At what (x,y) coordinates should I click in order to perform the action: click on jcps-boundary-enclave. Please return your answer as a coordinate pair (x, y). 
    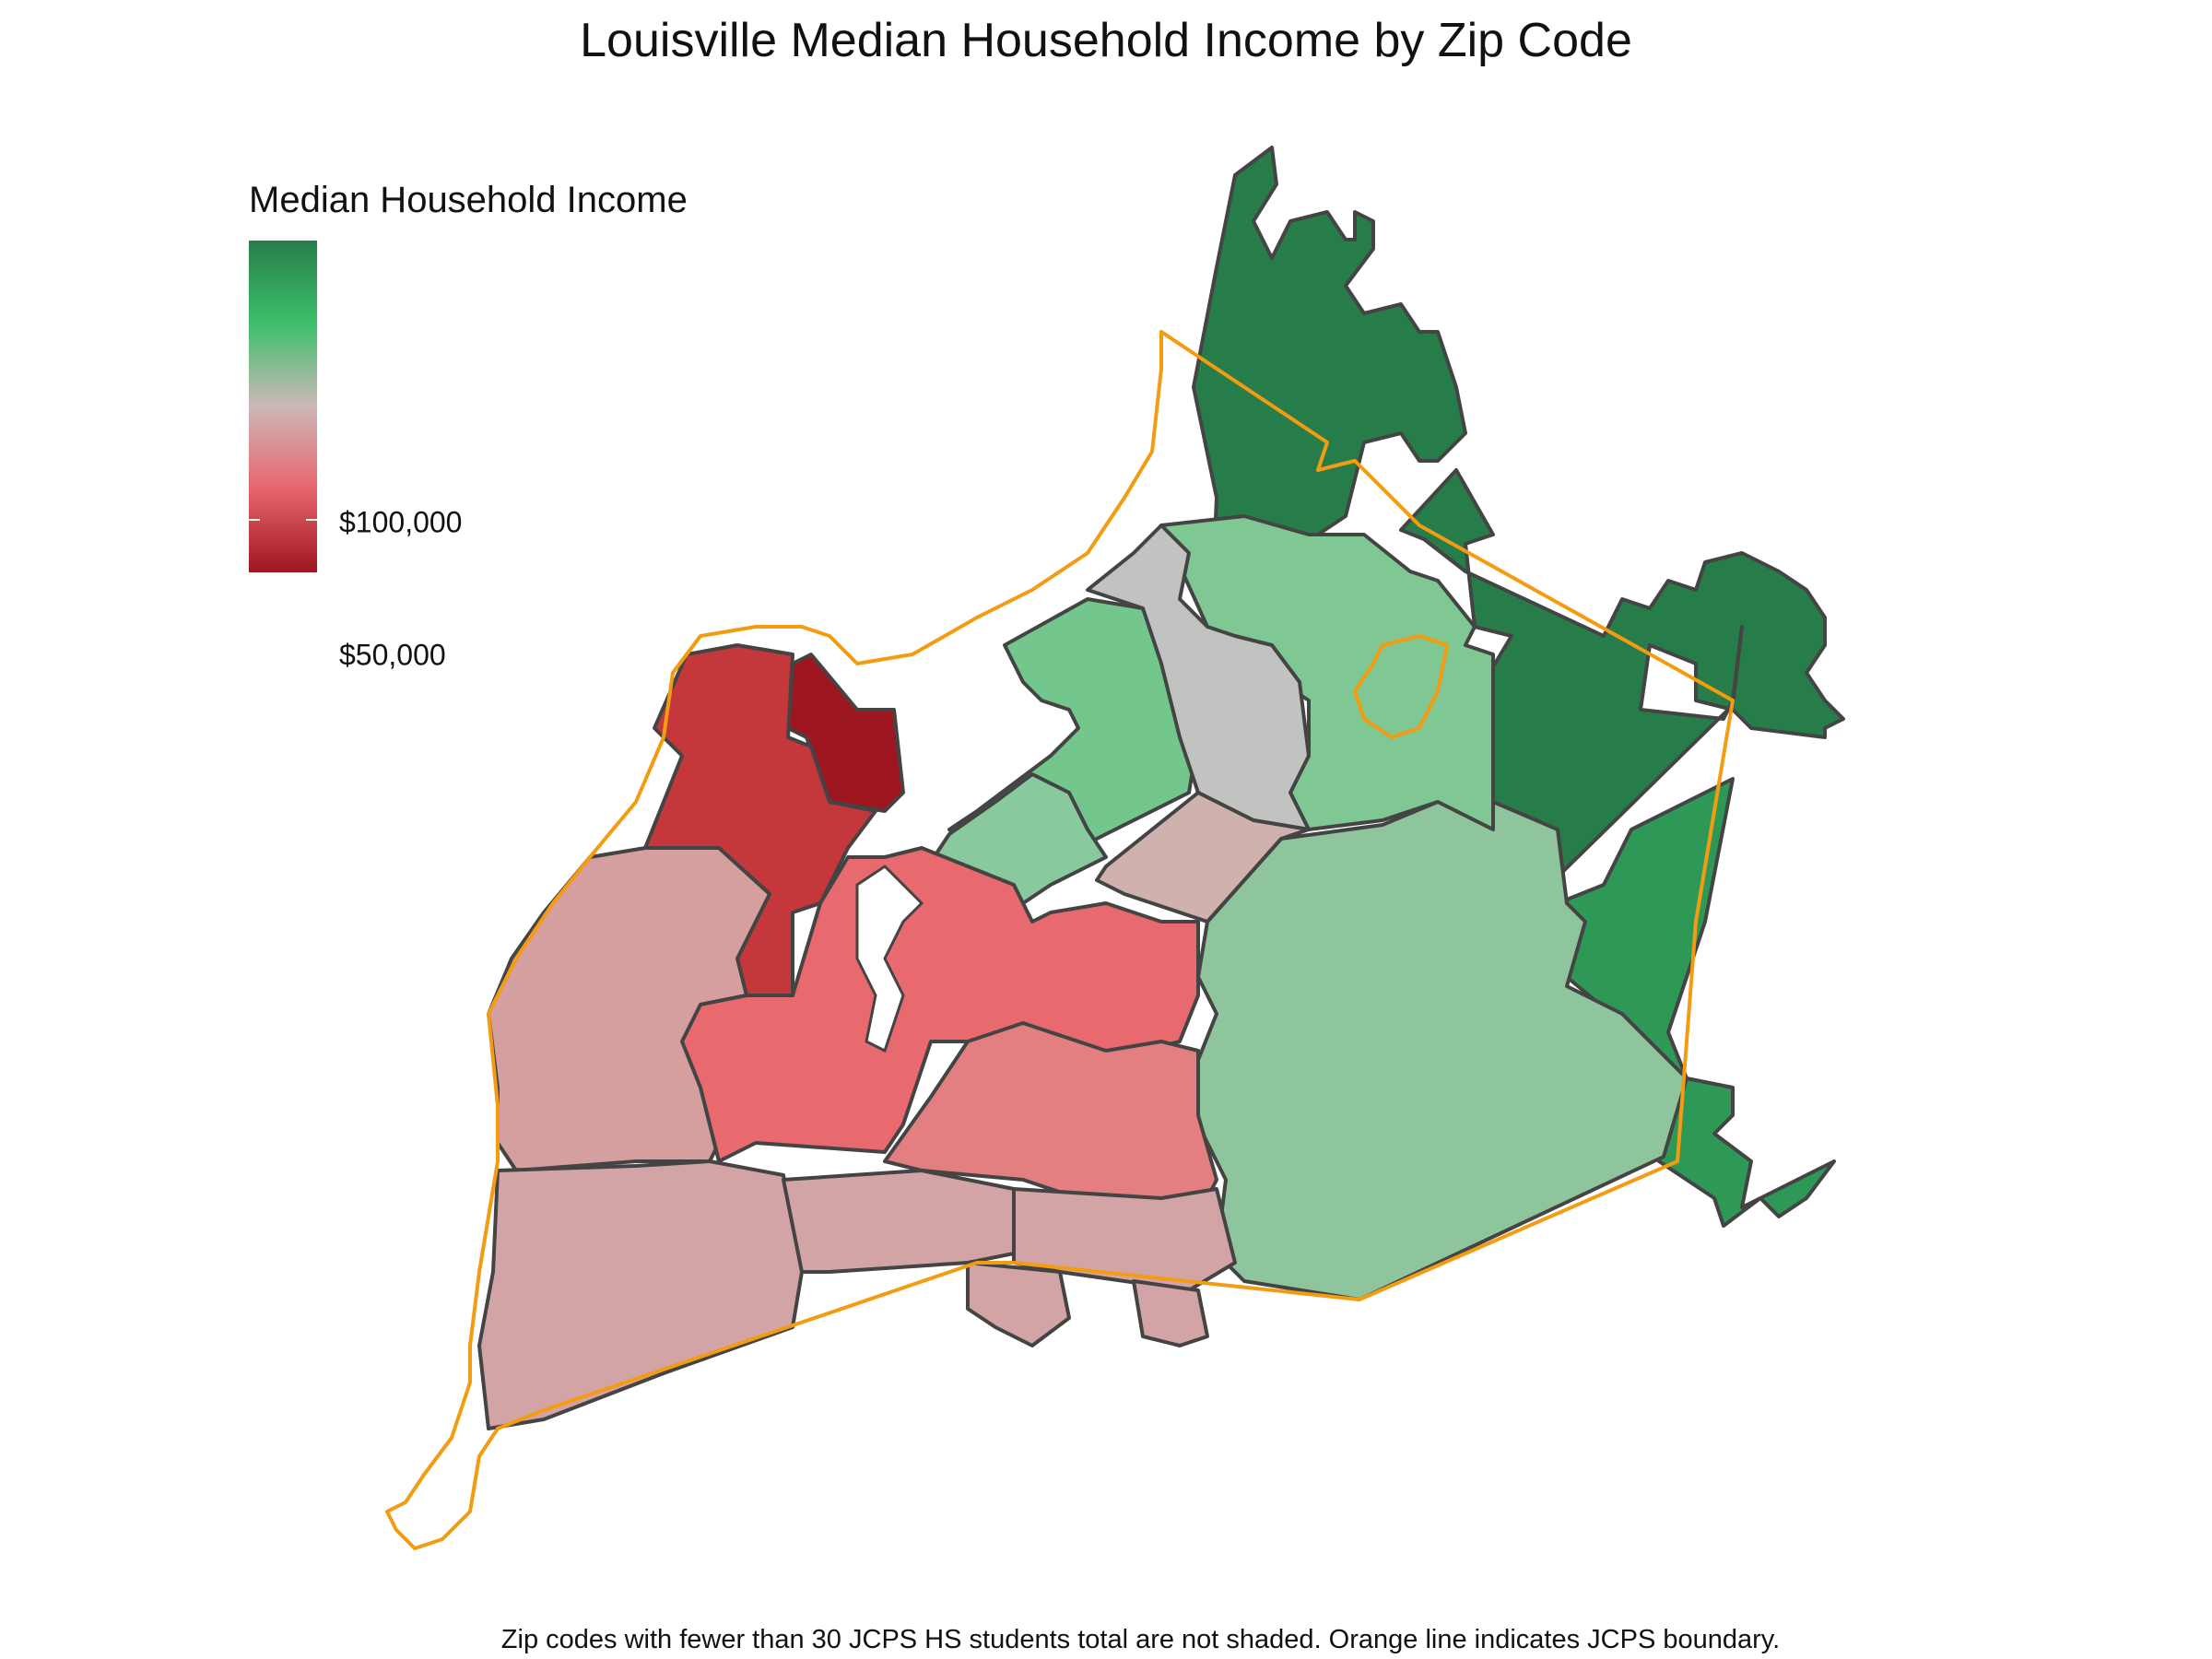
    Looking at the image, I should click on (1401, 686).